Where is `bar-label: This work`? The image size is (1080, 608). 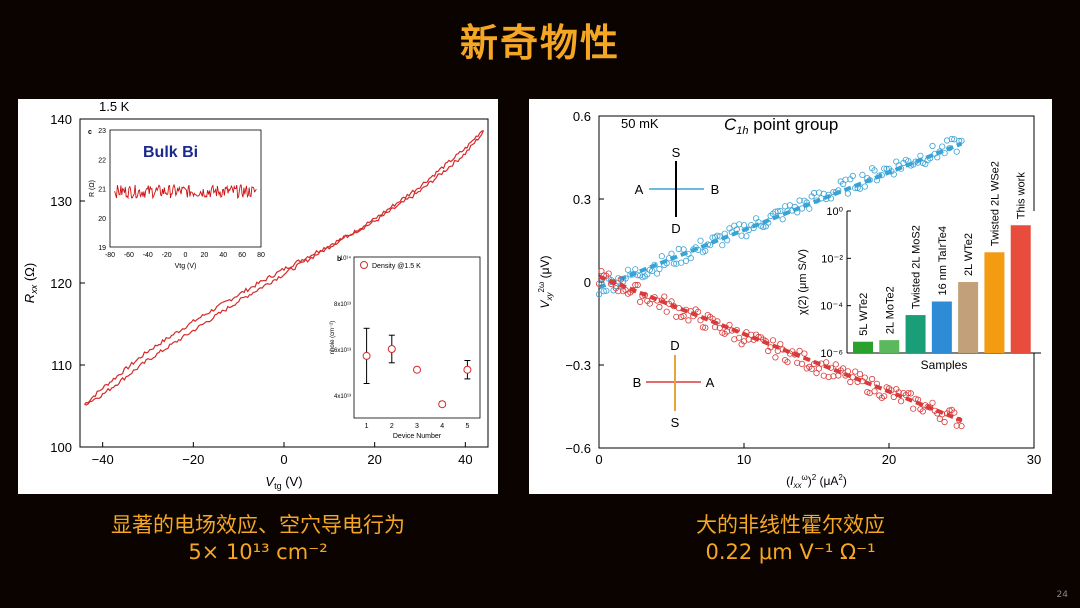
bar-label: This work is located at coordinates (1022, 196).